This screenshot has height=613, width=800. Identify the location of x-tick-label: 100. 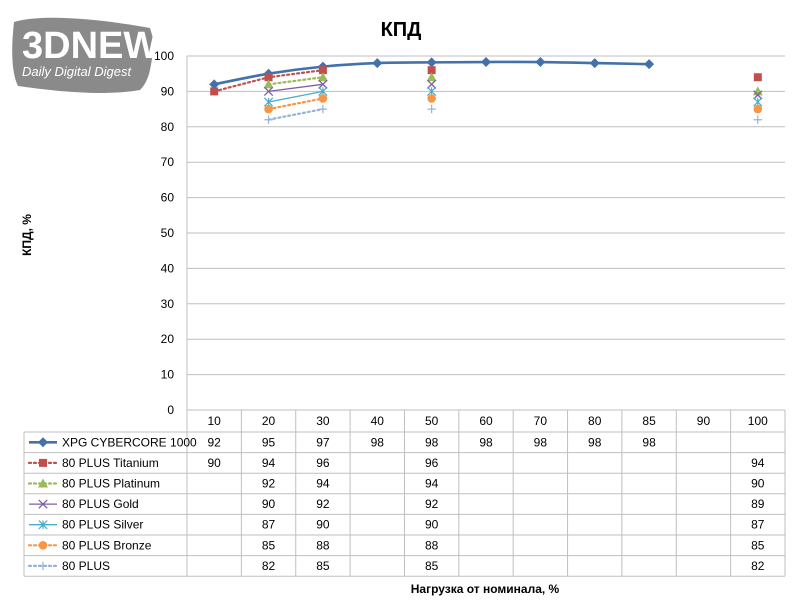
(758, 421).